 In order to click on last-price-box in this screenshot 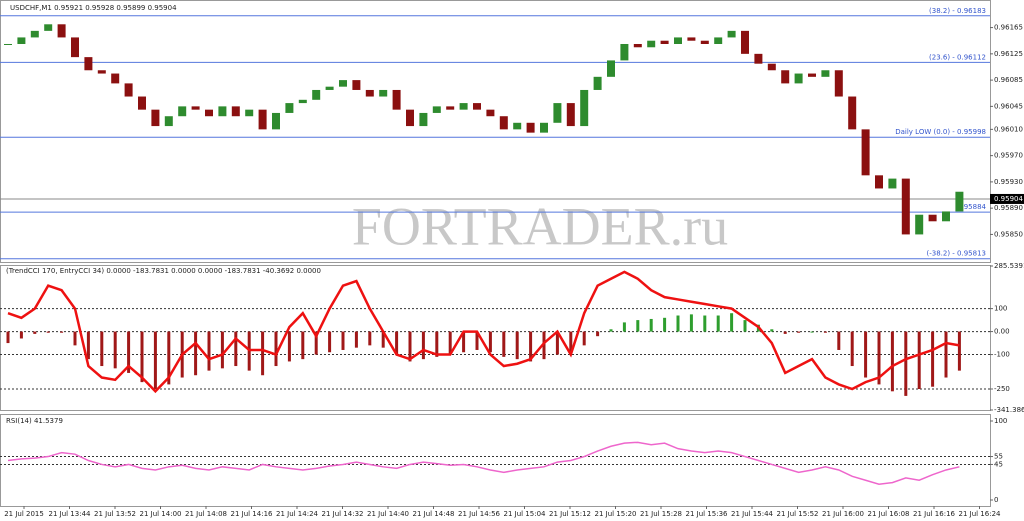, I will do `click(1007, 198)`.